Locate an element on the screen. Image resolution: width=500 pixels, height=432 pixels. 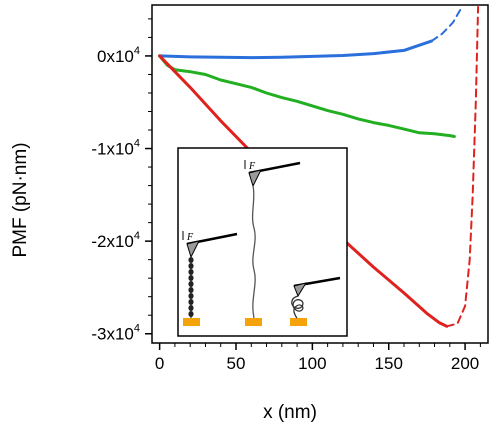
inset-panel-folded is located at coordinates (315, 301).